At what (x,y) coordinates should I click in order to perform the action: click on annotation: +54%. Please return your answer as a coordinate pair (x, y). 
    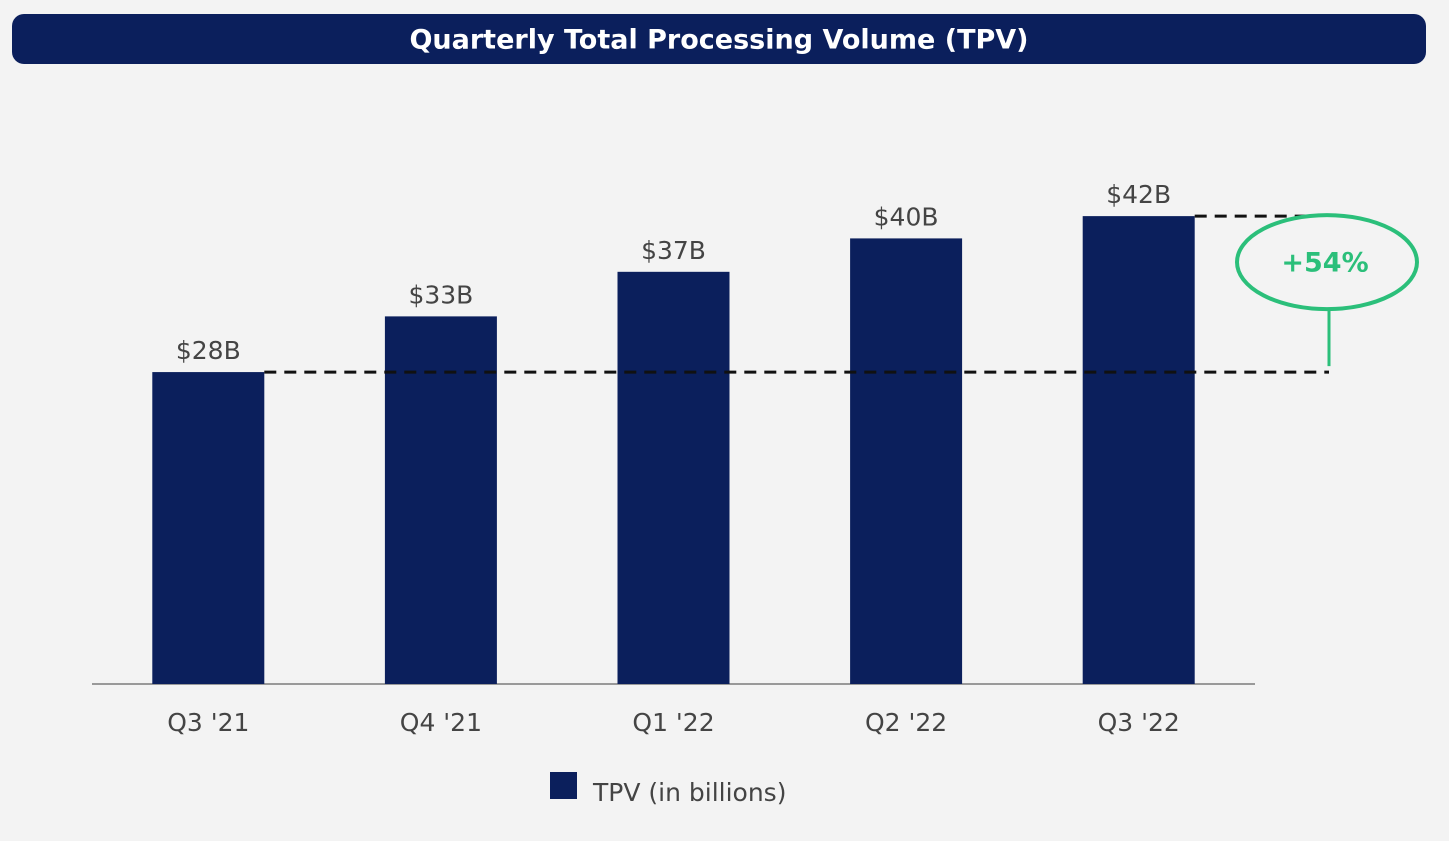
    Looking at the image, I should click on (1324, 263).